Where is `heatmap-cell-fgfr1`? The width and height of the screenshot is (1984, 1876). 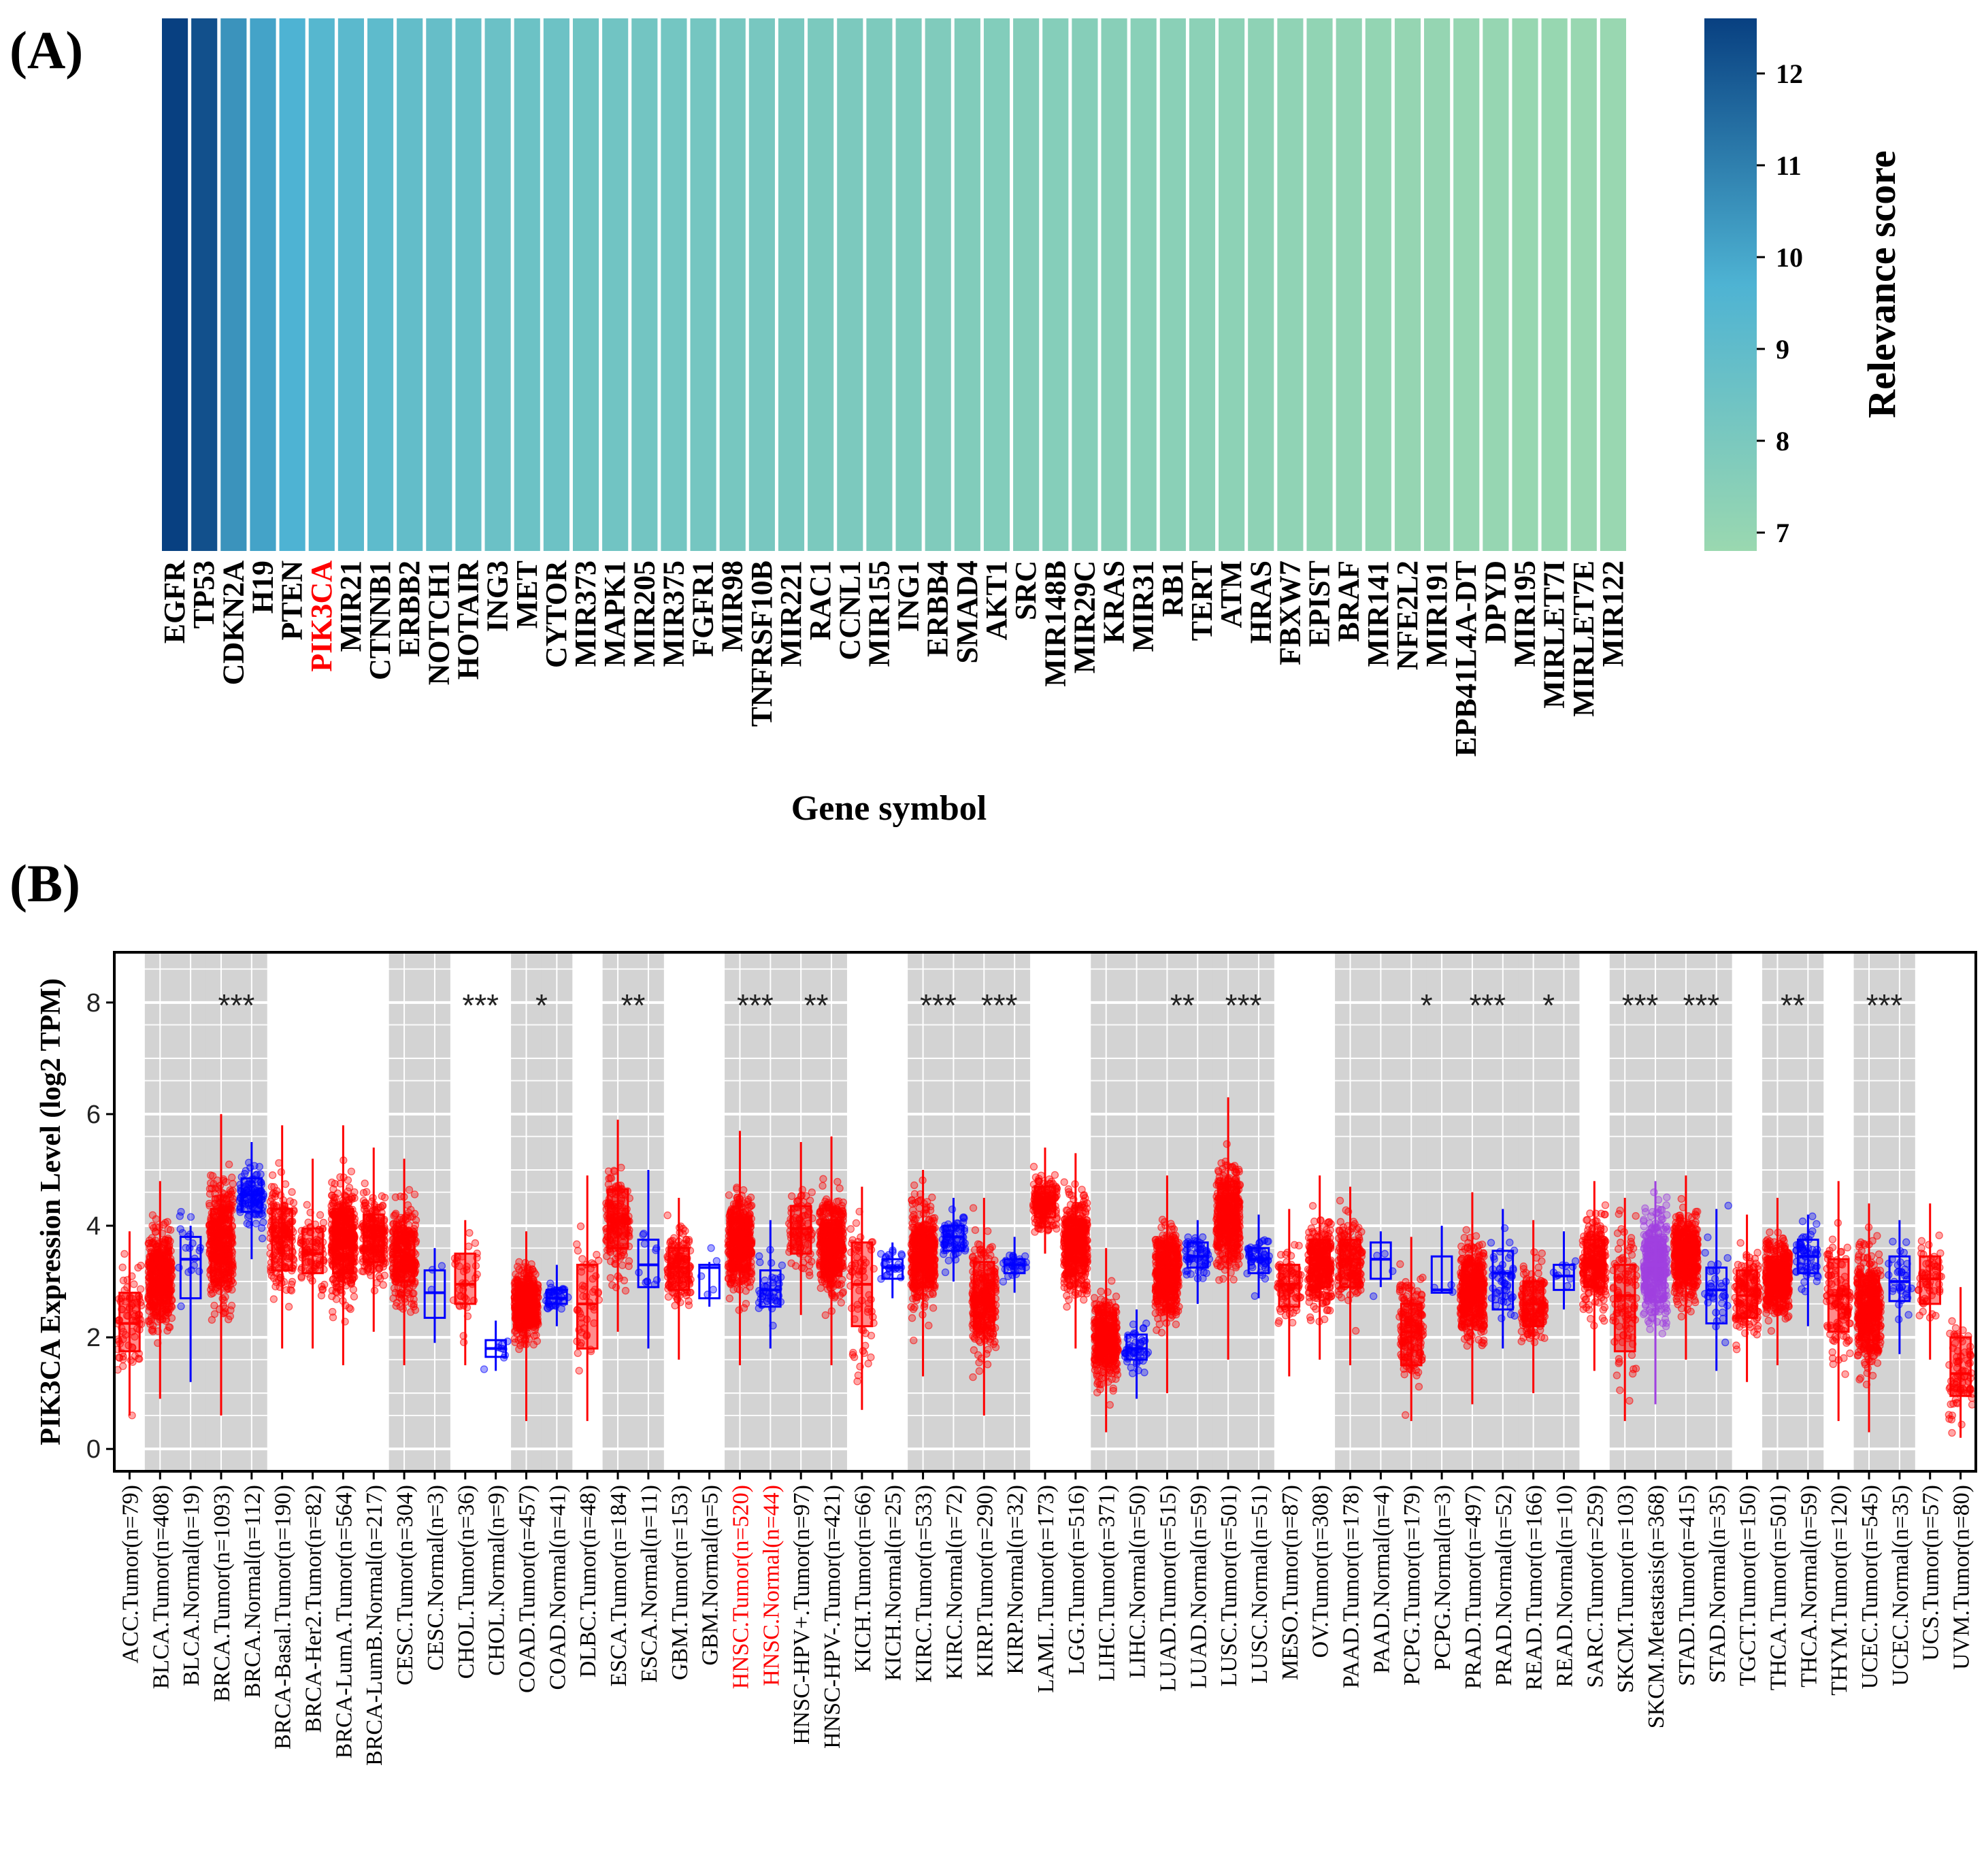
heatmap-cell-fgfr1 is located at coordinates (703, 284).